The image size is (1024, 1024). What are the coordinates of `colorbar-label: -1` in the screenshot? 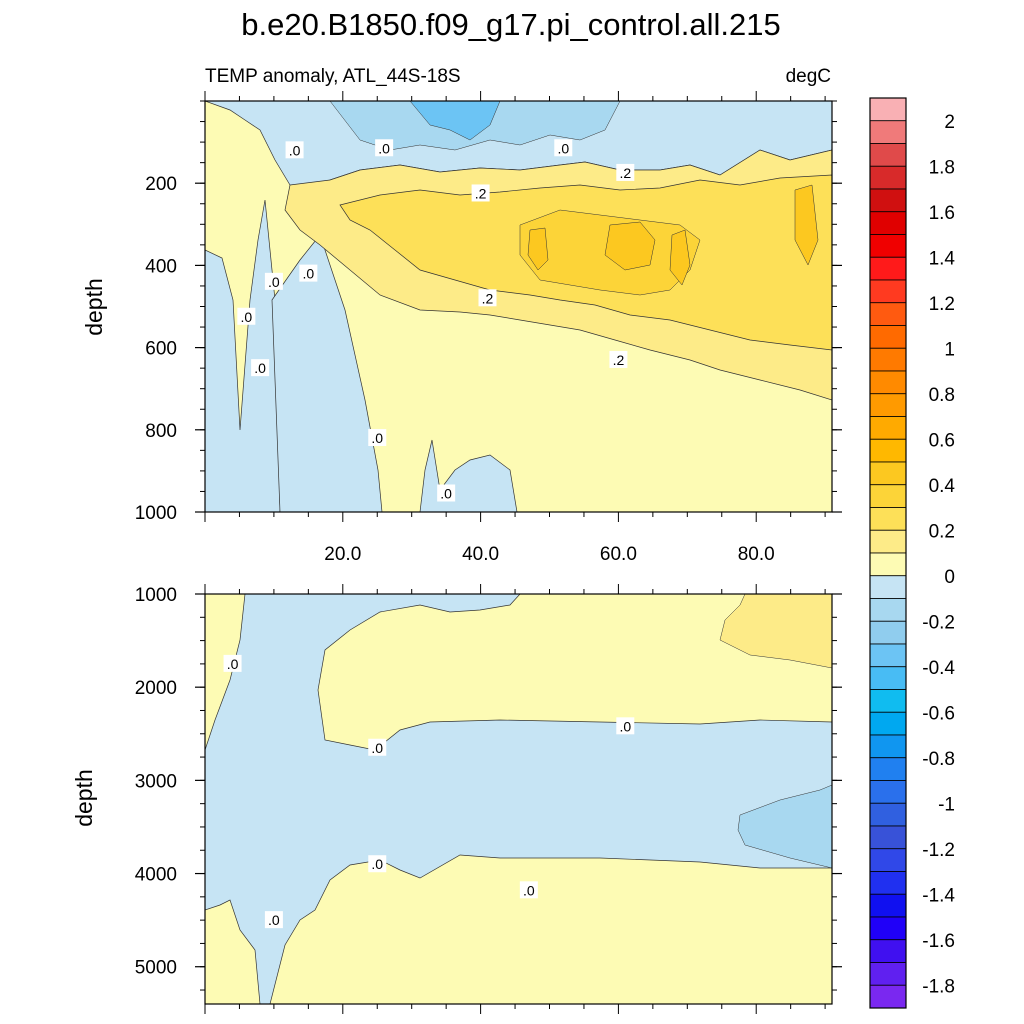 It's located at (946, 804).